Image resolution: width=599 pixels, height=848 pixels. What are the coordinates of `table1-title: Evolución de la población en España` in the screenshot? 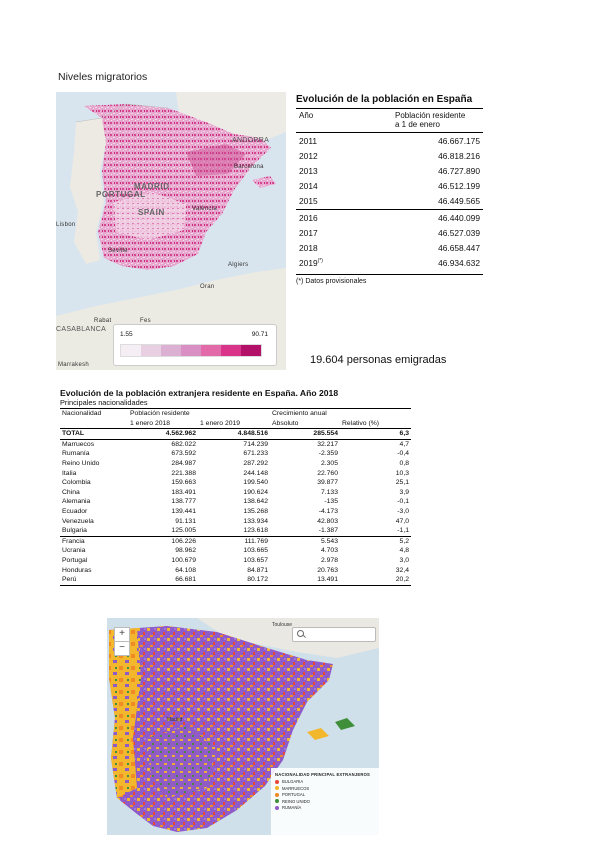 It's located at (389, 101).